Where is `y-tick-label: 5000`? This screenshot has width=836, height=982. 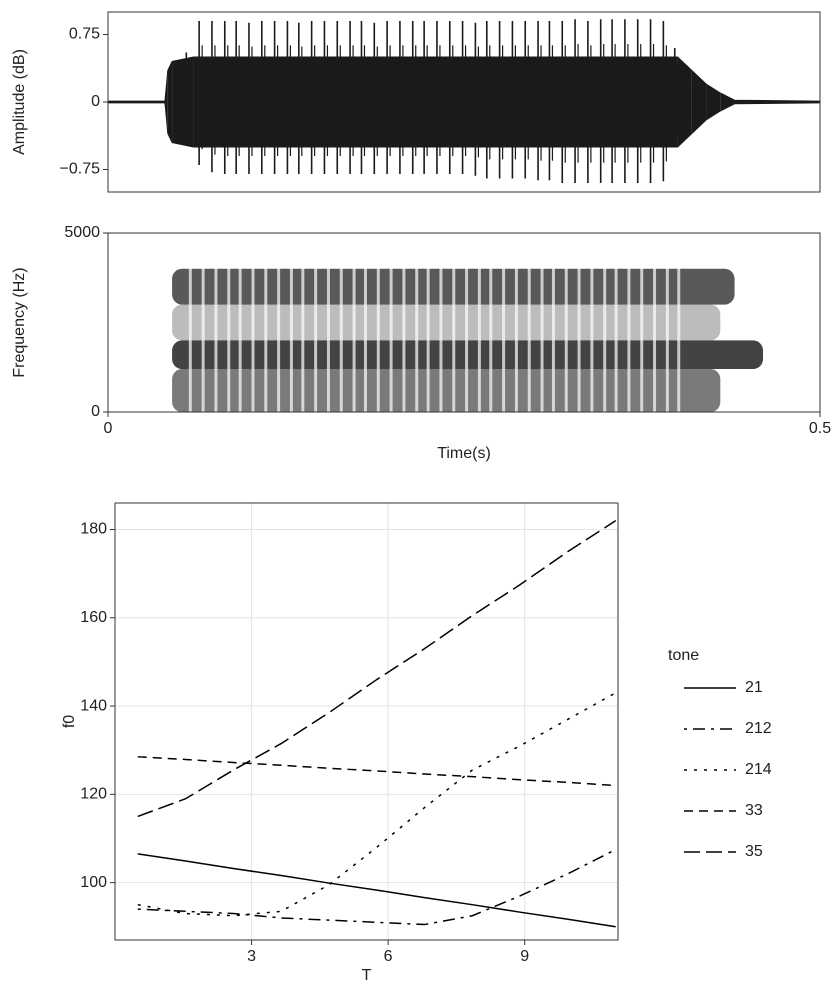 y-tick-label: 5000 is located at coordinates (82, 232).